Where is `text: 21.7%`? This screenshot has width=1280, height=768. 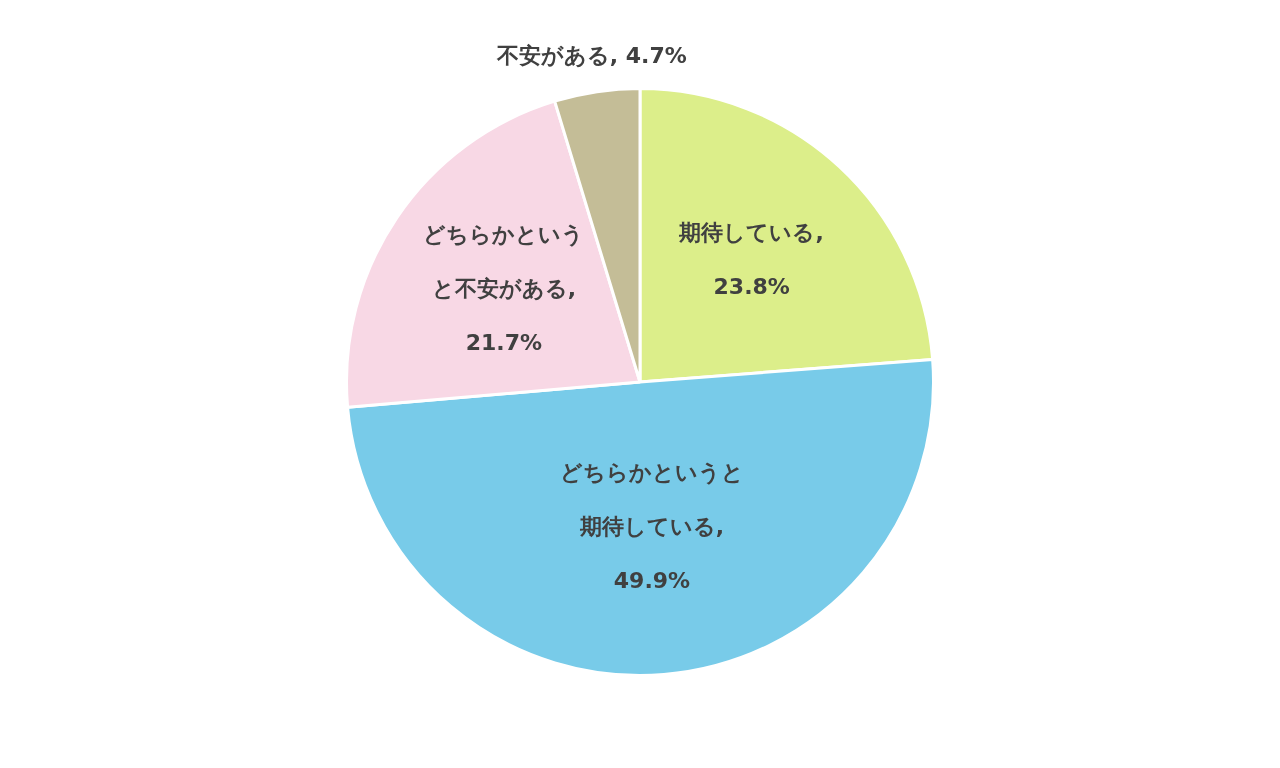 text: 21.7% is located at coordinates (504, 342).